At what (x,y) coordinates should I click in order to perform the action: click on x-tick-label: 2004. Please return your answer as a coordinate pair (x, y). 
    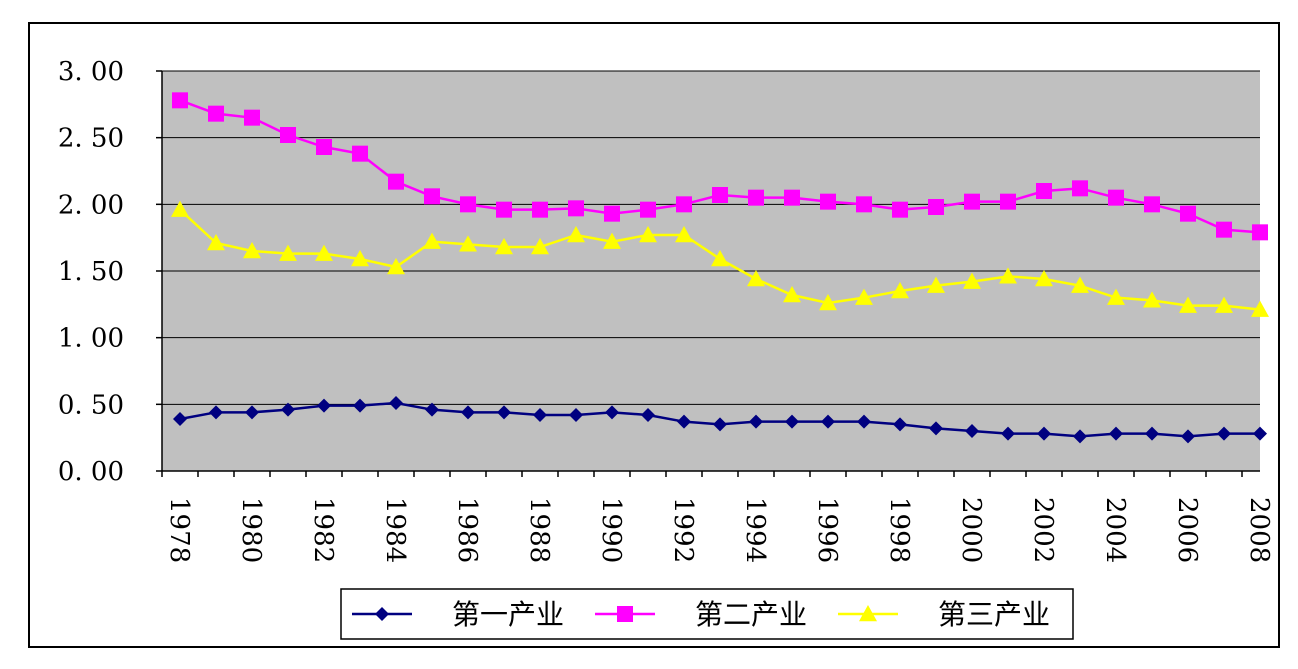
    Looking at the image, I should click on (1115, 530).